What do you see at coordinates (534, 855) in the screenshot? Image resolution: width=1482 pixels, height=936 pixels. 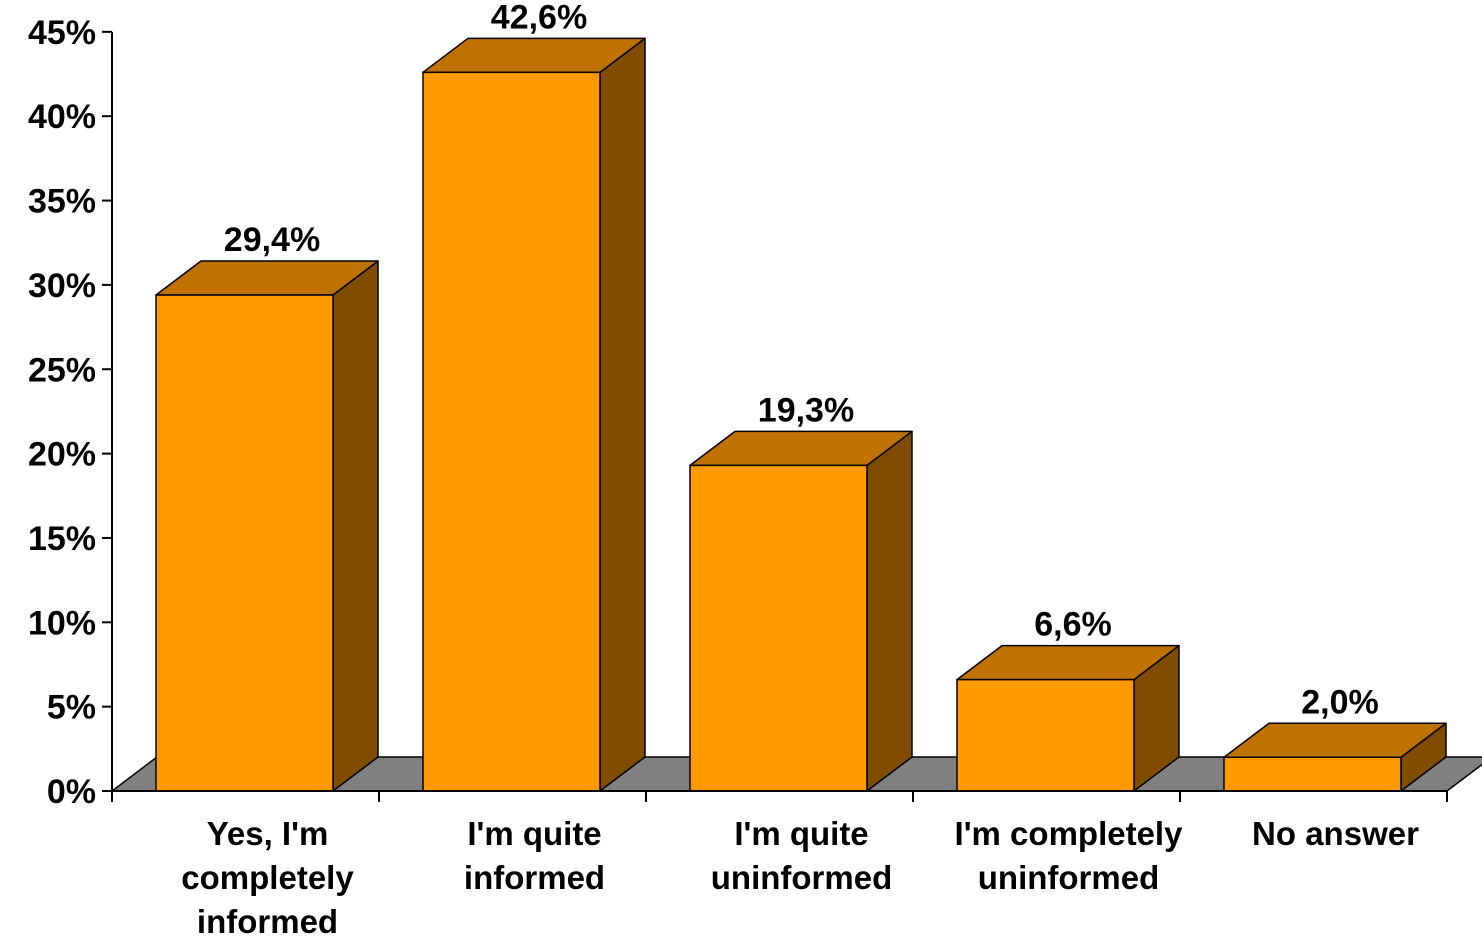 I see `category-label: I'm quite informed` at bounding box center [534, 855].